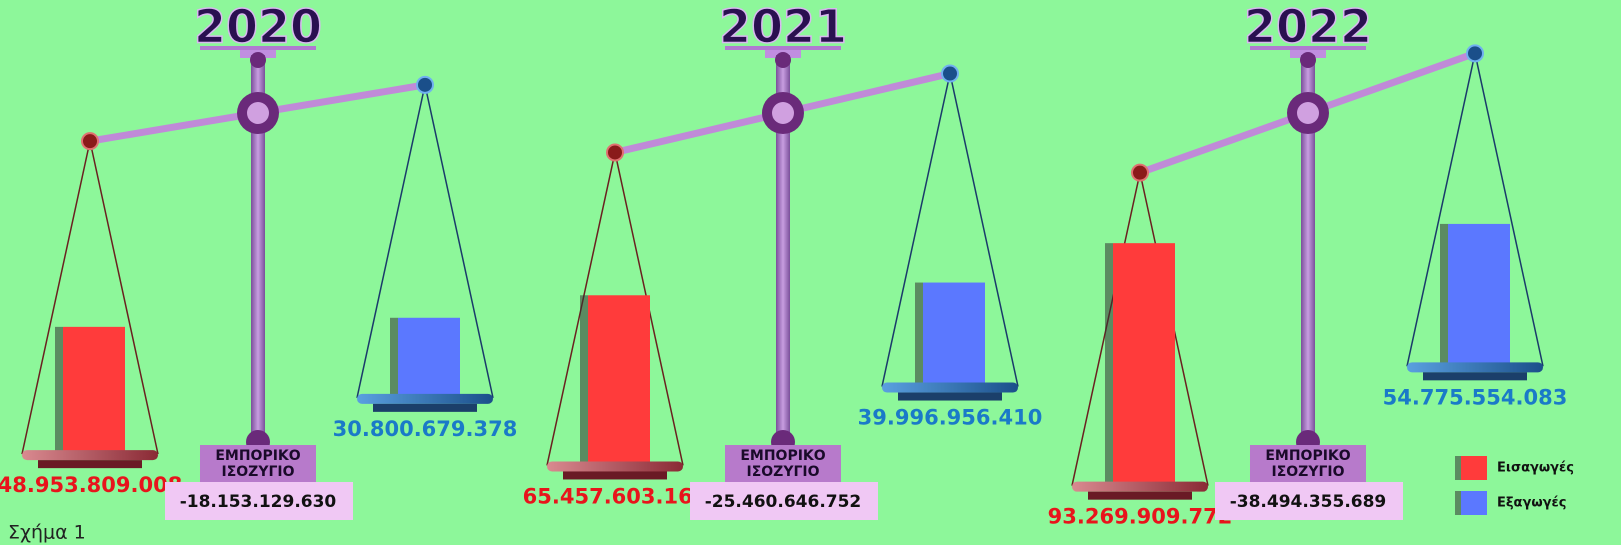 The height and width of the screenshot is (545, 1621). What do you see at coordinates (1535, 468) in the screenshot?
I see `legend-label: Εισαγωγές` at bounding box center [1535, 468].